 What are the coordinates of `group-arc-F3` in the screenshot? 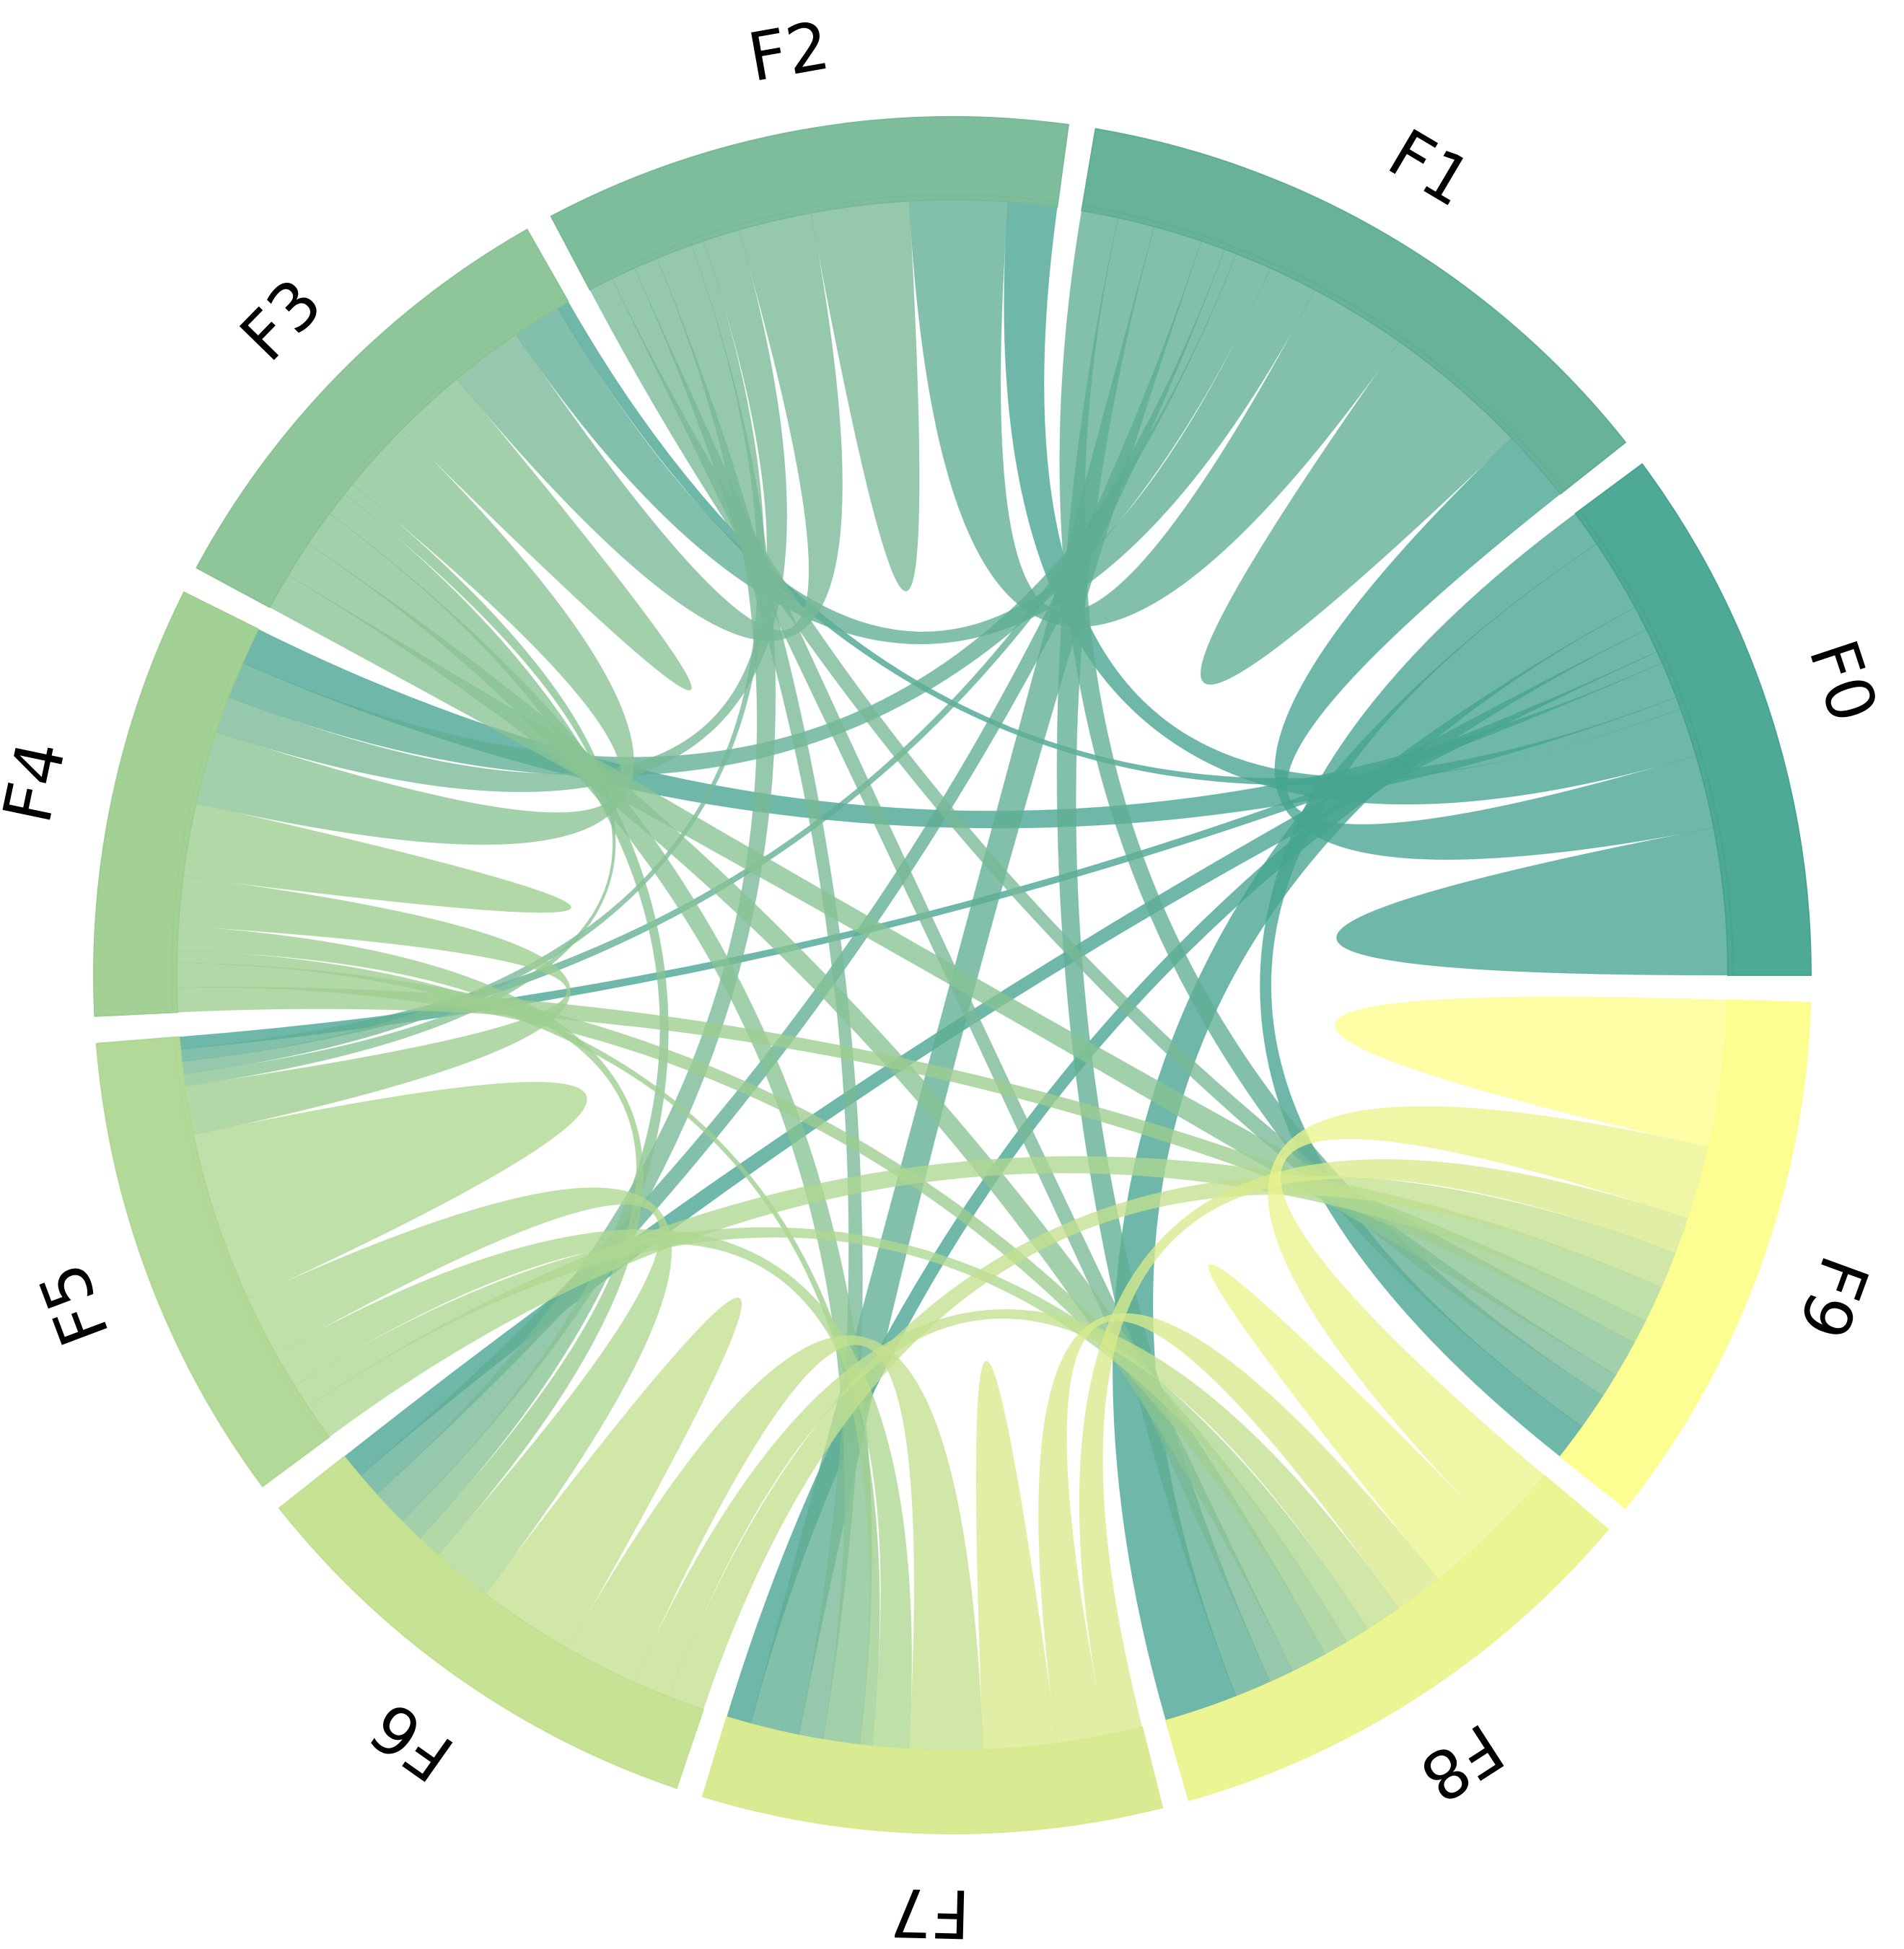 It's located at (382, 419).